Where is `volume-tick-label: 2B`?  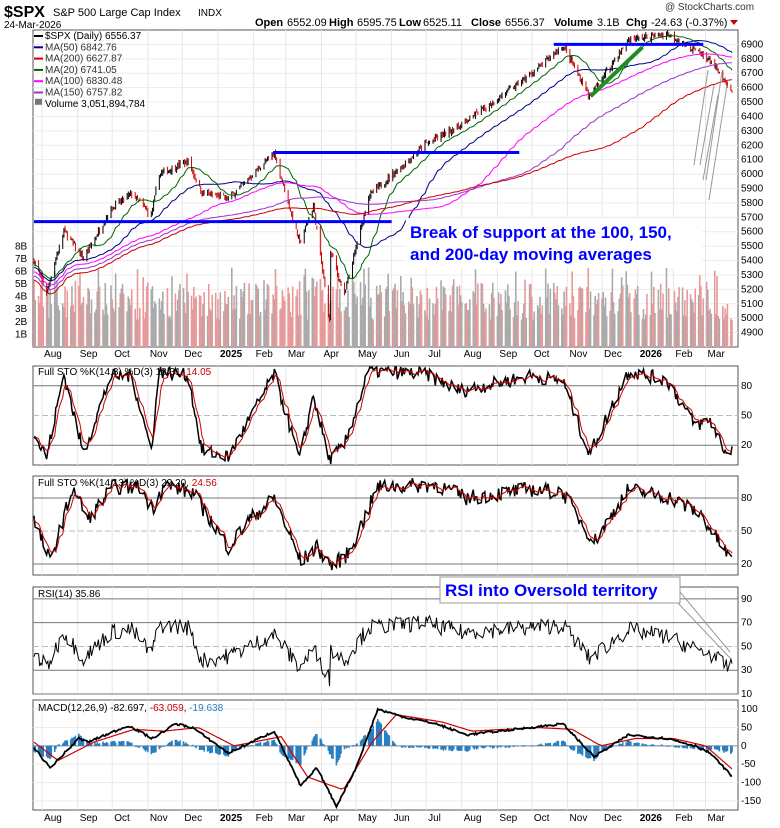 volume-tick-label: 2B is located at coordinates (21, 322).